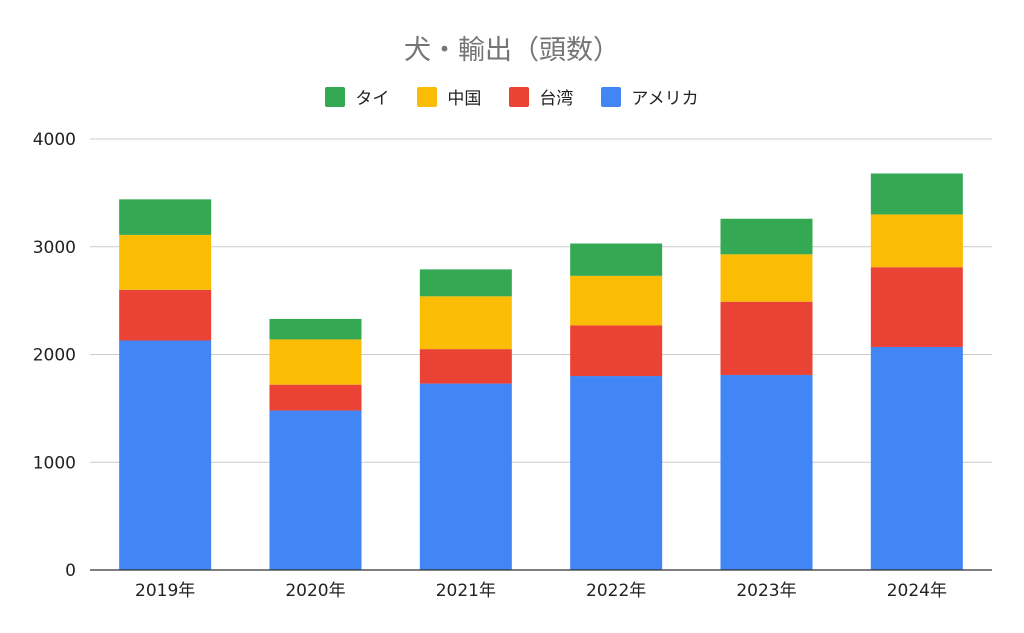 The image size is (1024, 633). I want to click on y-tick-label: 0, so click(70, 571).